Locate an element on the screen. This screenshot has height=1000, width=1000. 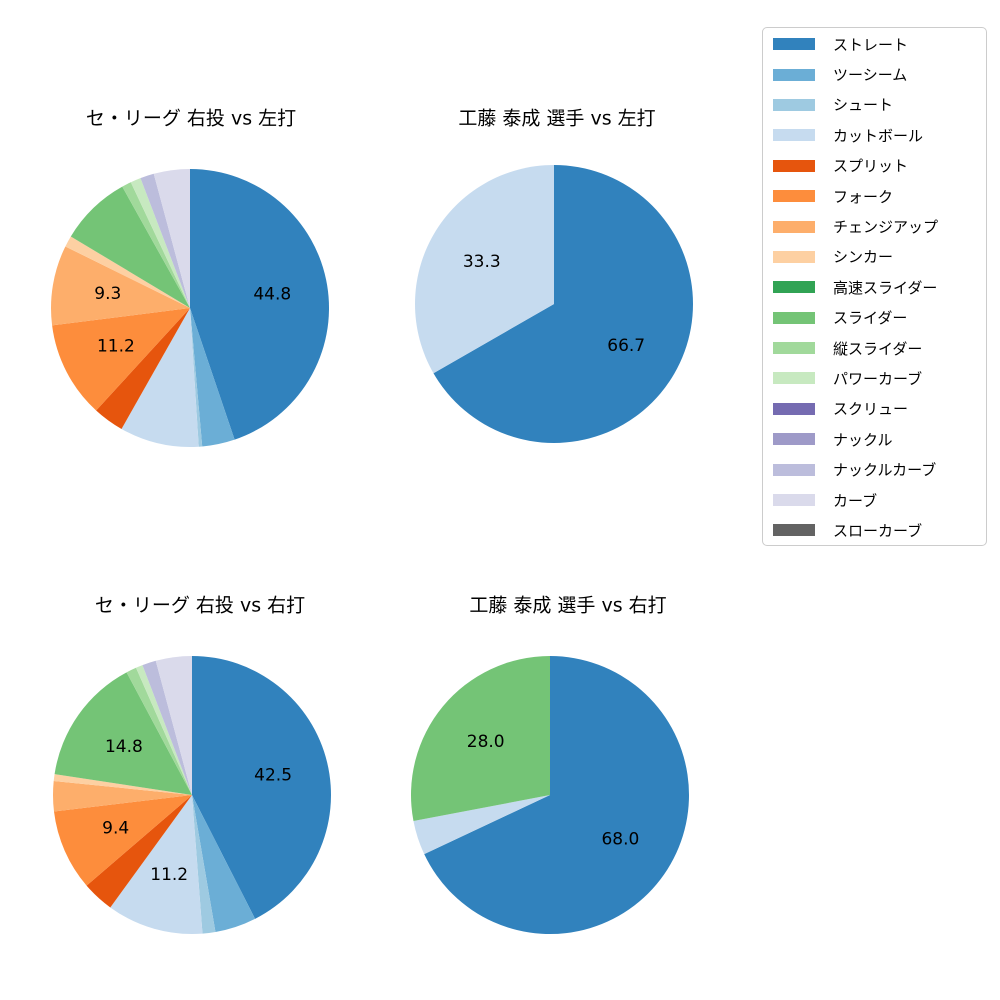
legend-item-label: シュート is located at coordinates (863, 105).